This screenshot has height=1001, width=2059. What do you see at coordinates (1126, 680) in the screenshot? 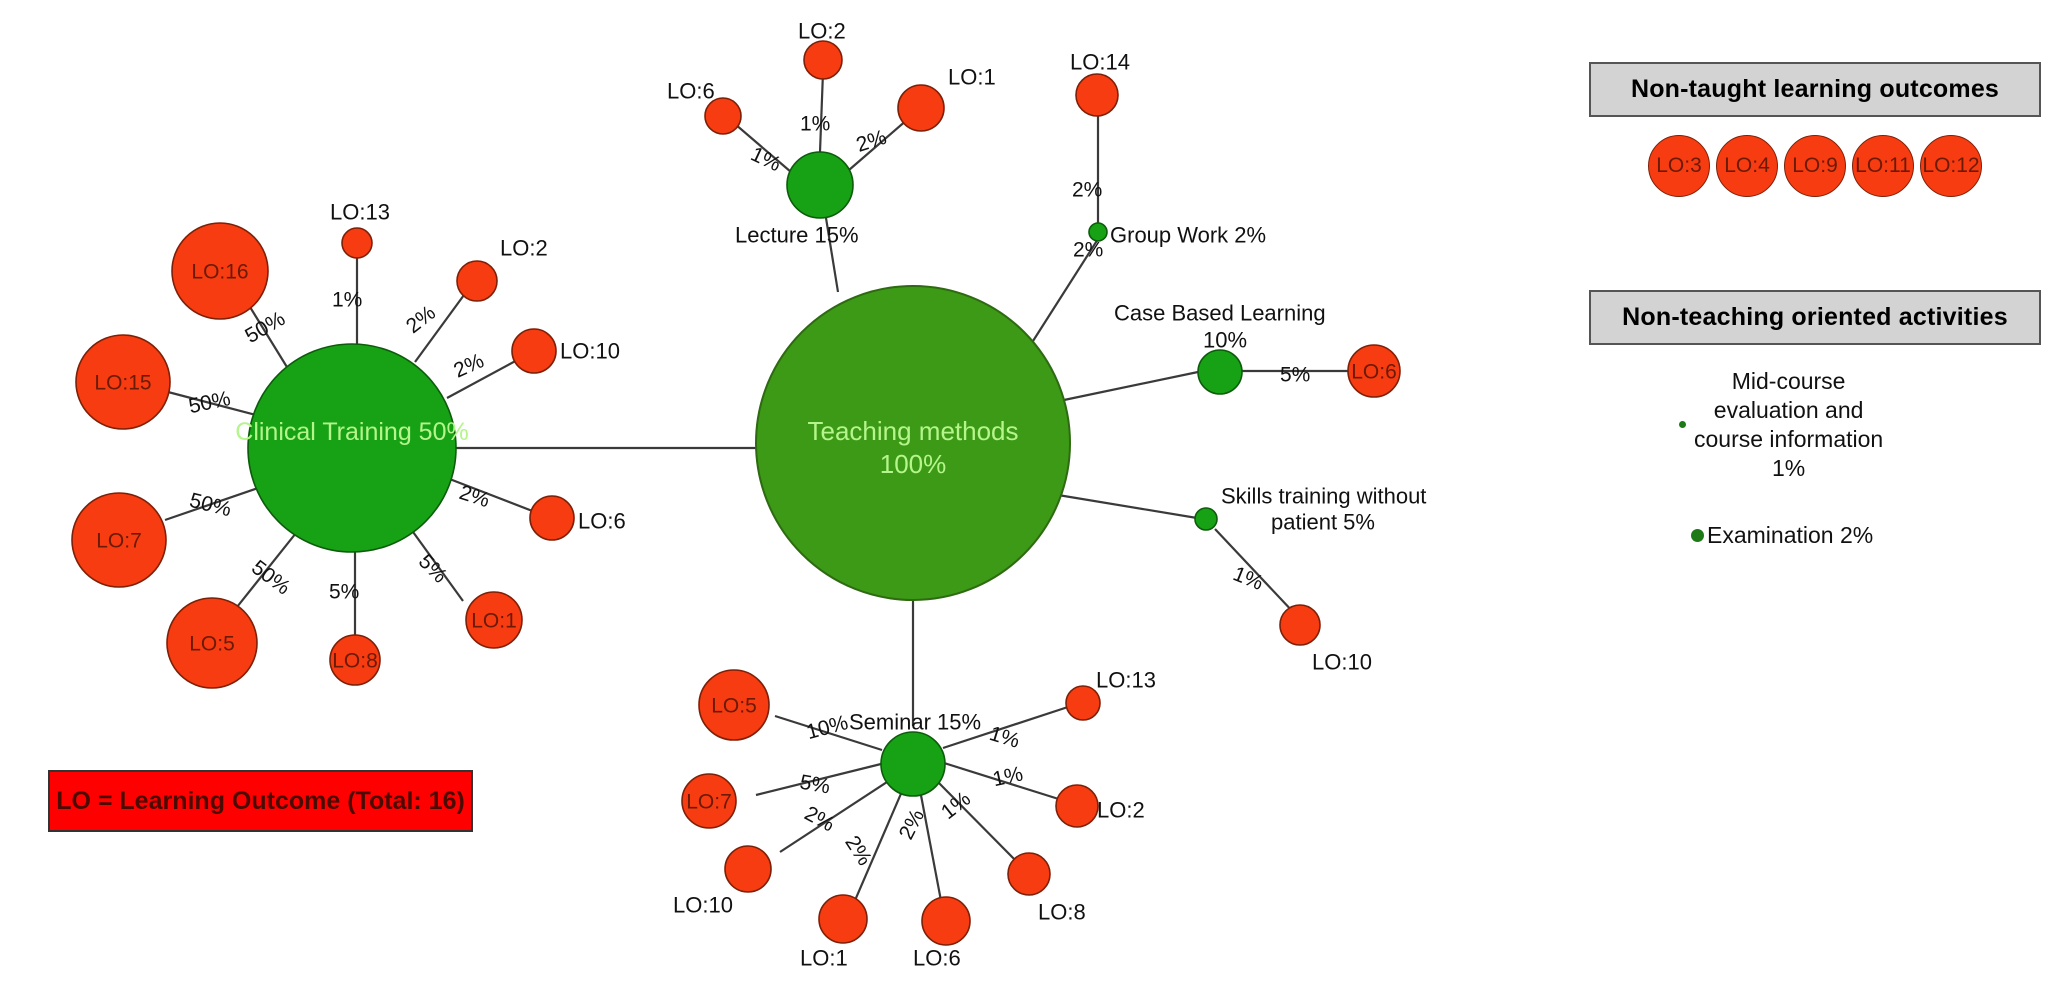
I see `lo-node-lo13-seminar-label: LO:13` at bounding box center [1126, 680].